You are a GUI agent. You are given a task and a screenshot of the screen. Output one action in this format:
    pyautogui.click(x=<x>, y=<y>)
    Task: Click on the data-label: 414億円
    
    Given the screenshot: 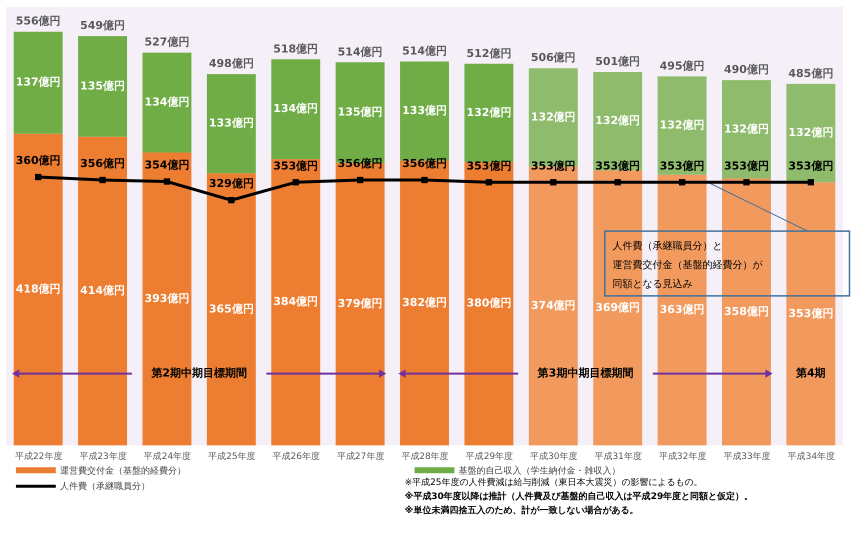 What is the action you would take?
    pyautogui.click(x=102, y=291)
    